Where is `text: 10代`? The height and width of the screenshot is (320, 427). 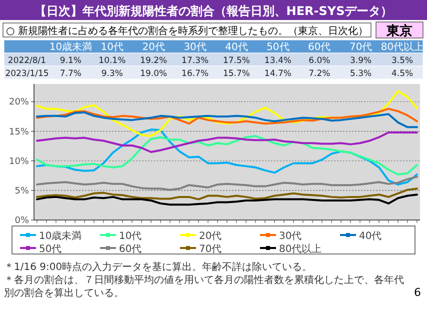 text: 10代 is located at coordinates (112, 47).